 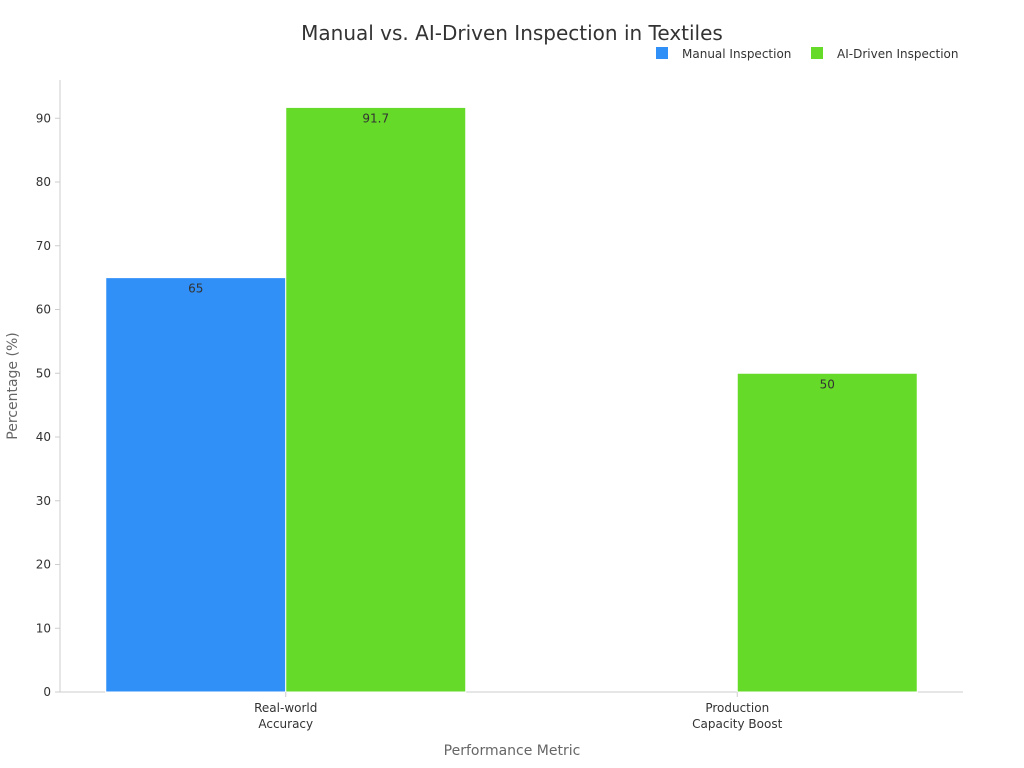 What do you see at coordinates (737, 708) in the screenshot?
I see `x-tick-label: Production` at bounding box center [737, 708].